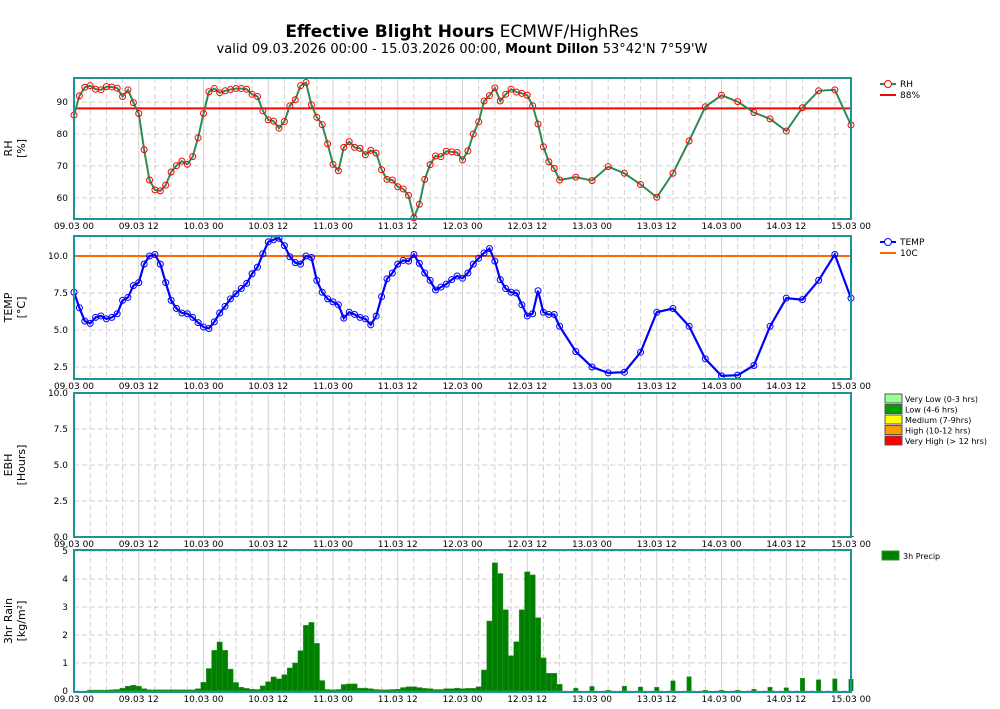  Describe the element at coordinates (139, 545) in the screenshot. I see `x-tick-label: 09.03 12` at that location.